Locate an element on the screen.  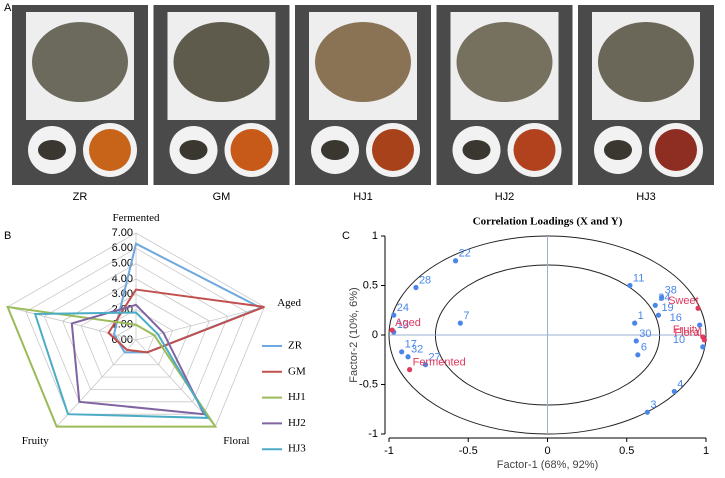
x-axis-label: Factor-1 (68%, 92%) is located at coordinates (547, 465).